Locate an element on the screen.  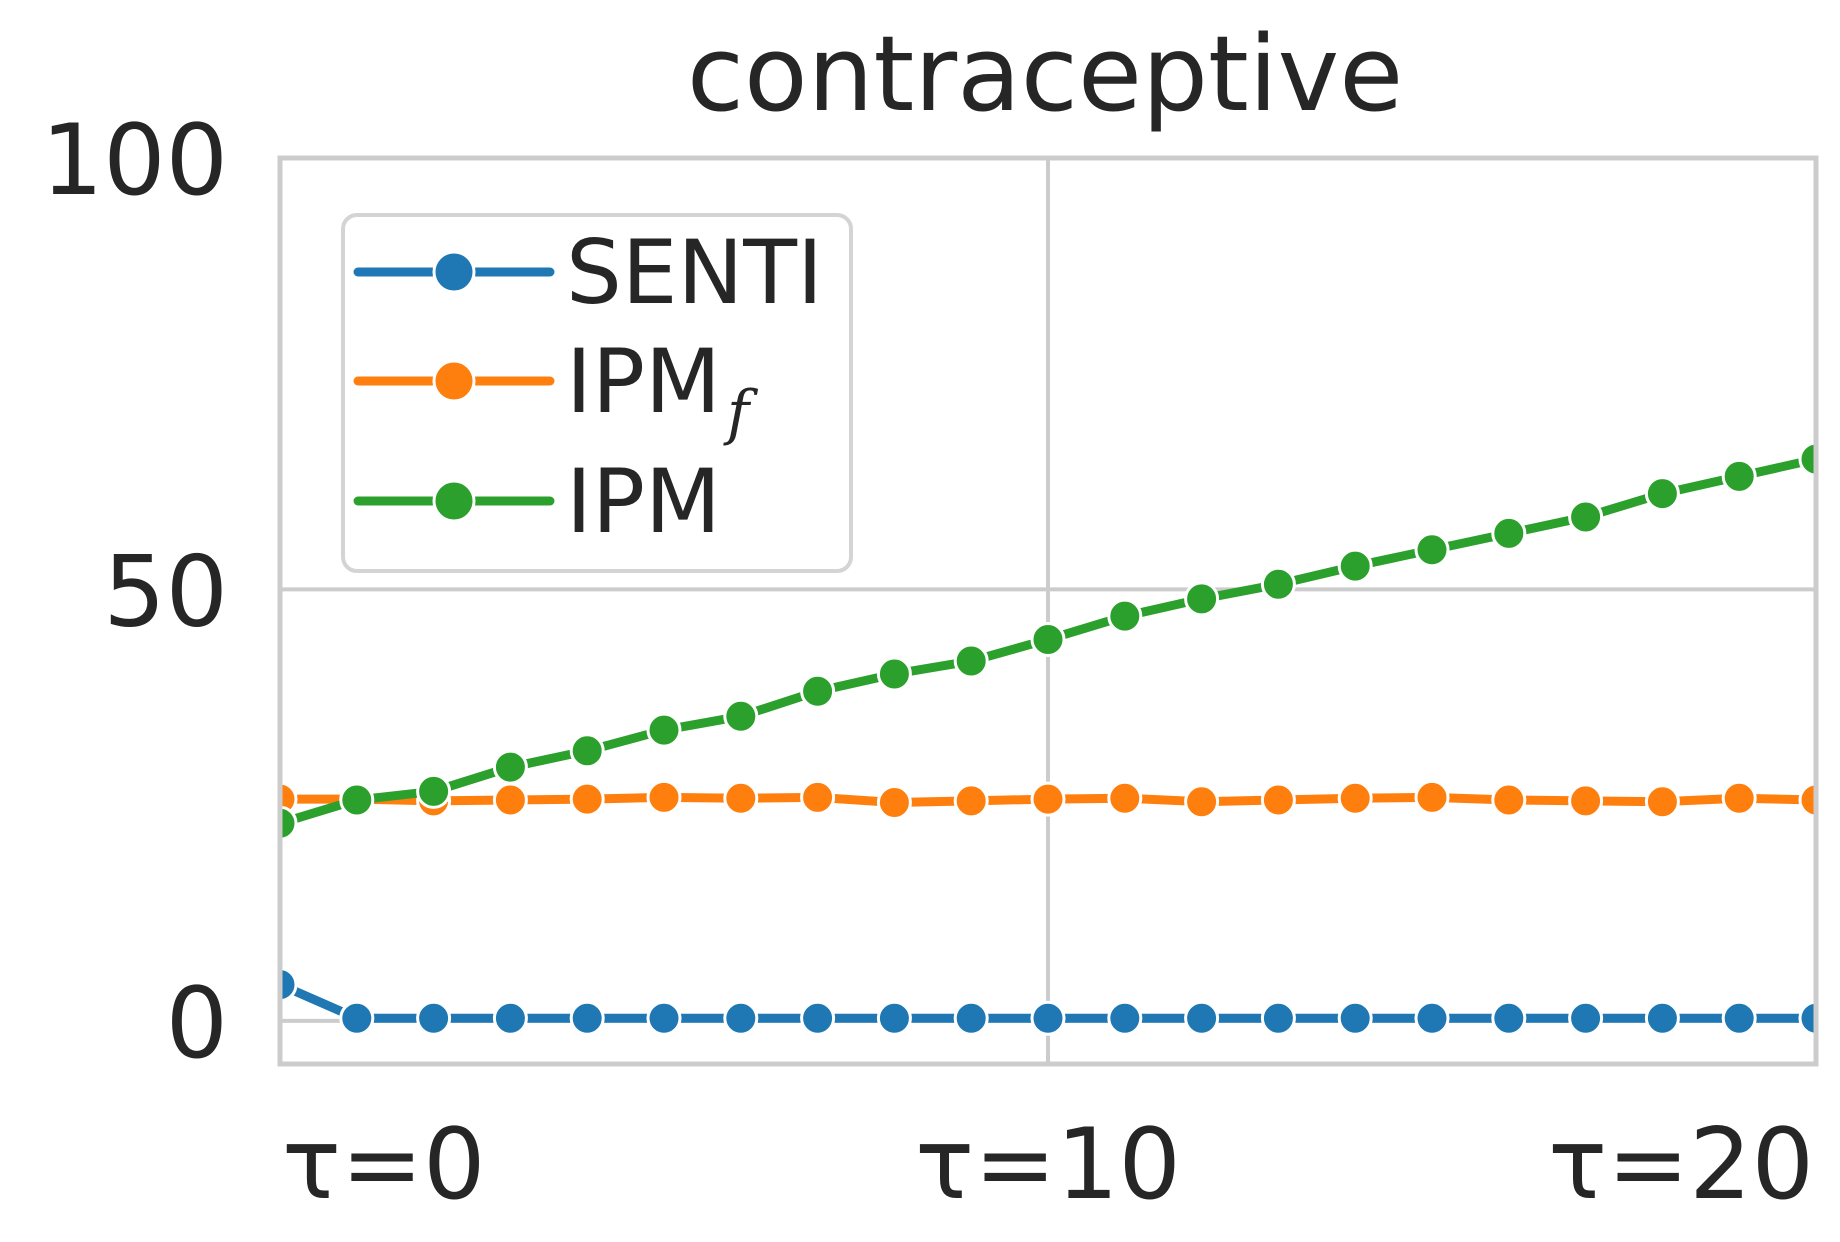
x-tick-labels: τ=0 τ=10 τ=20 is located at coordinates (1048, 1165).